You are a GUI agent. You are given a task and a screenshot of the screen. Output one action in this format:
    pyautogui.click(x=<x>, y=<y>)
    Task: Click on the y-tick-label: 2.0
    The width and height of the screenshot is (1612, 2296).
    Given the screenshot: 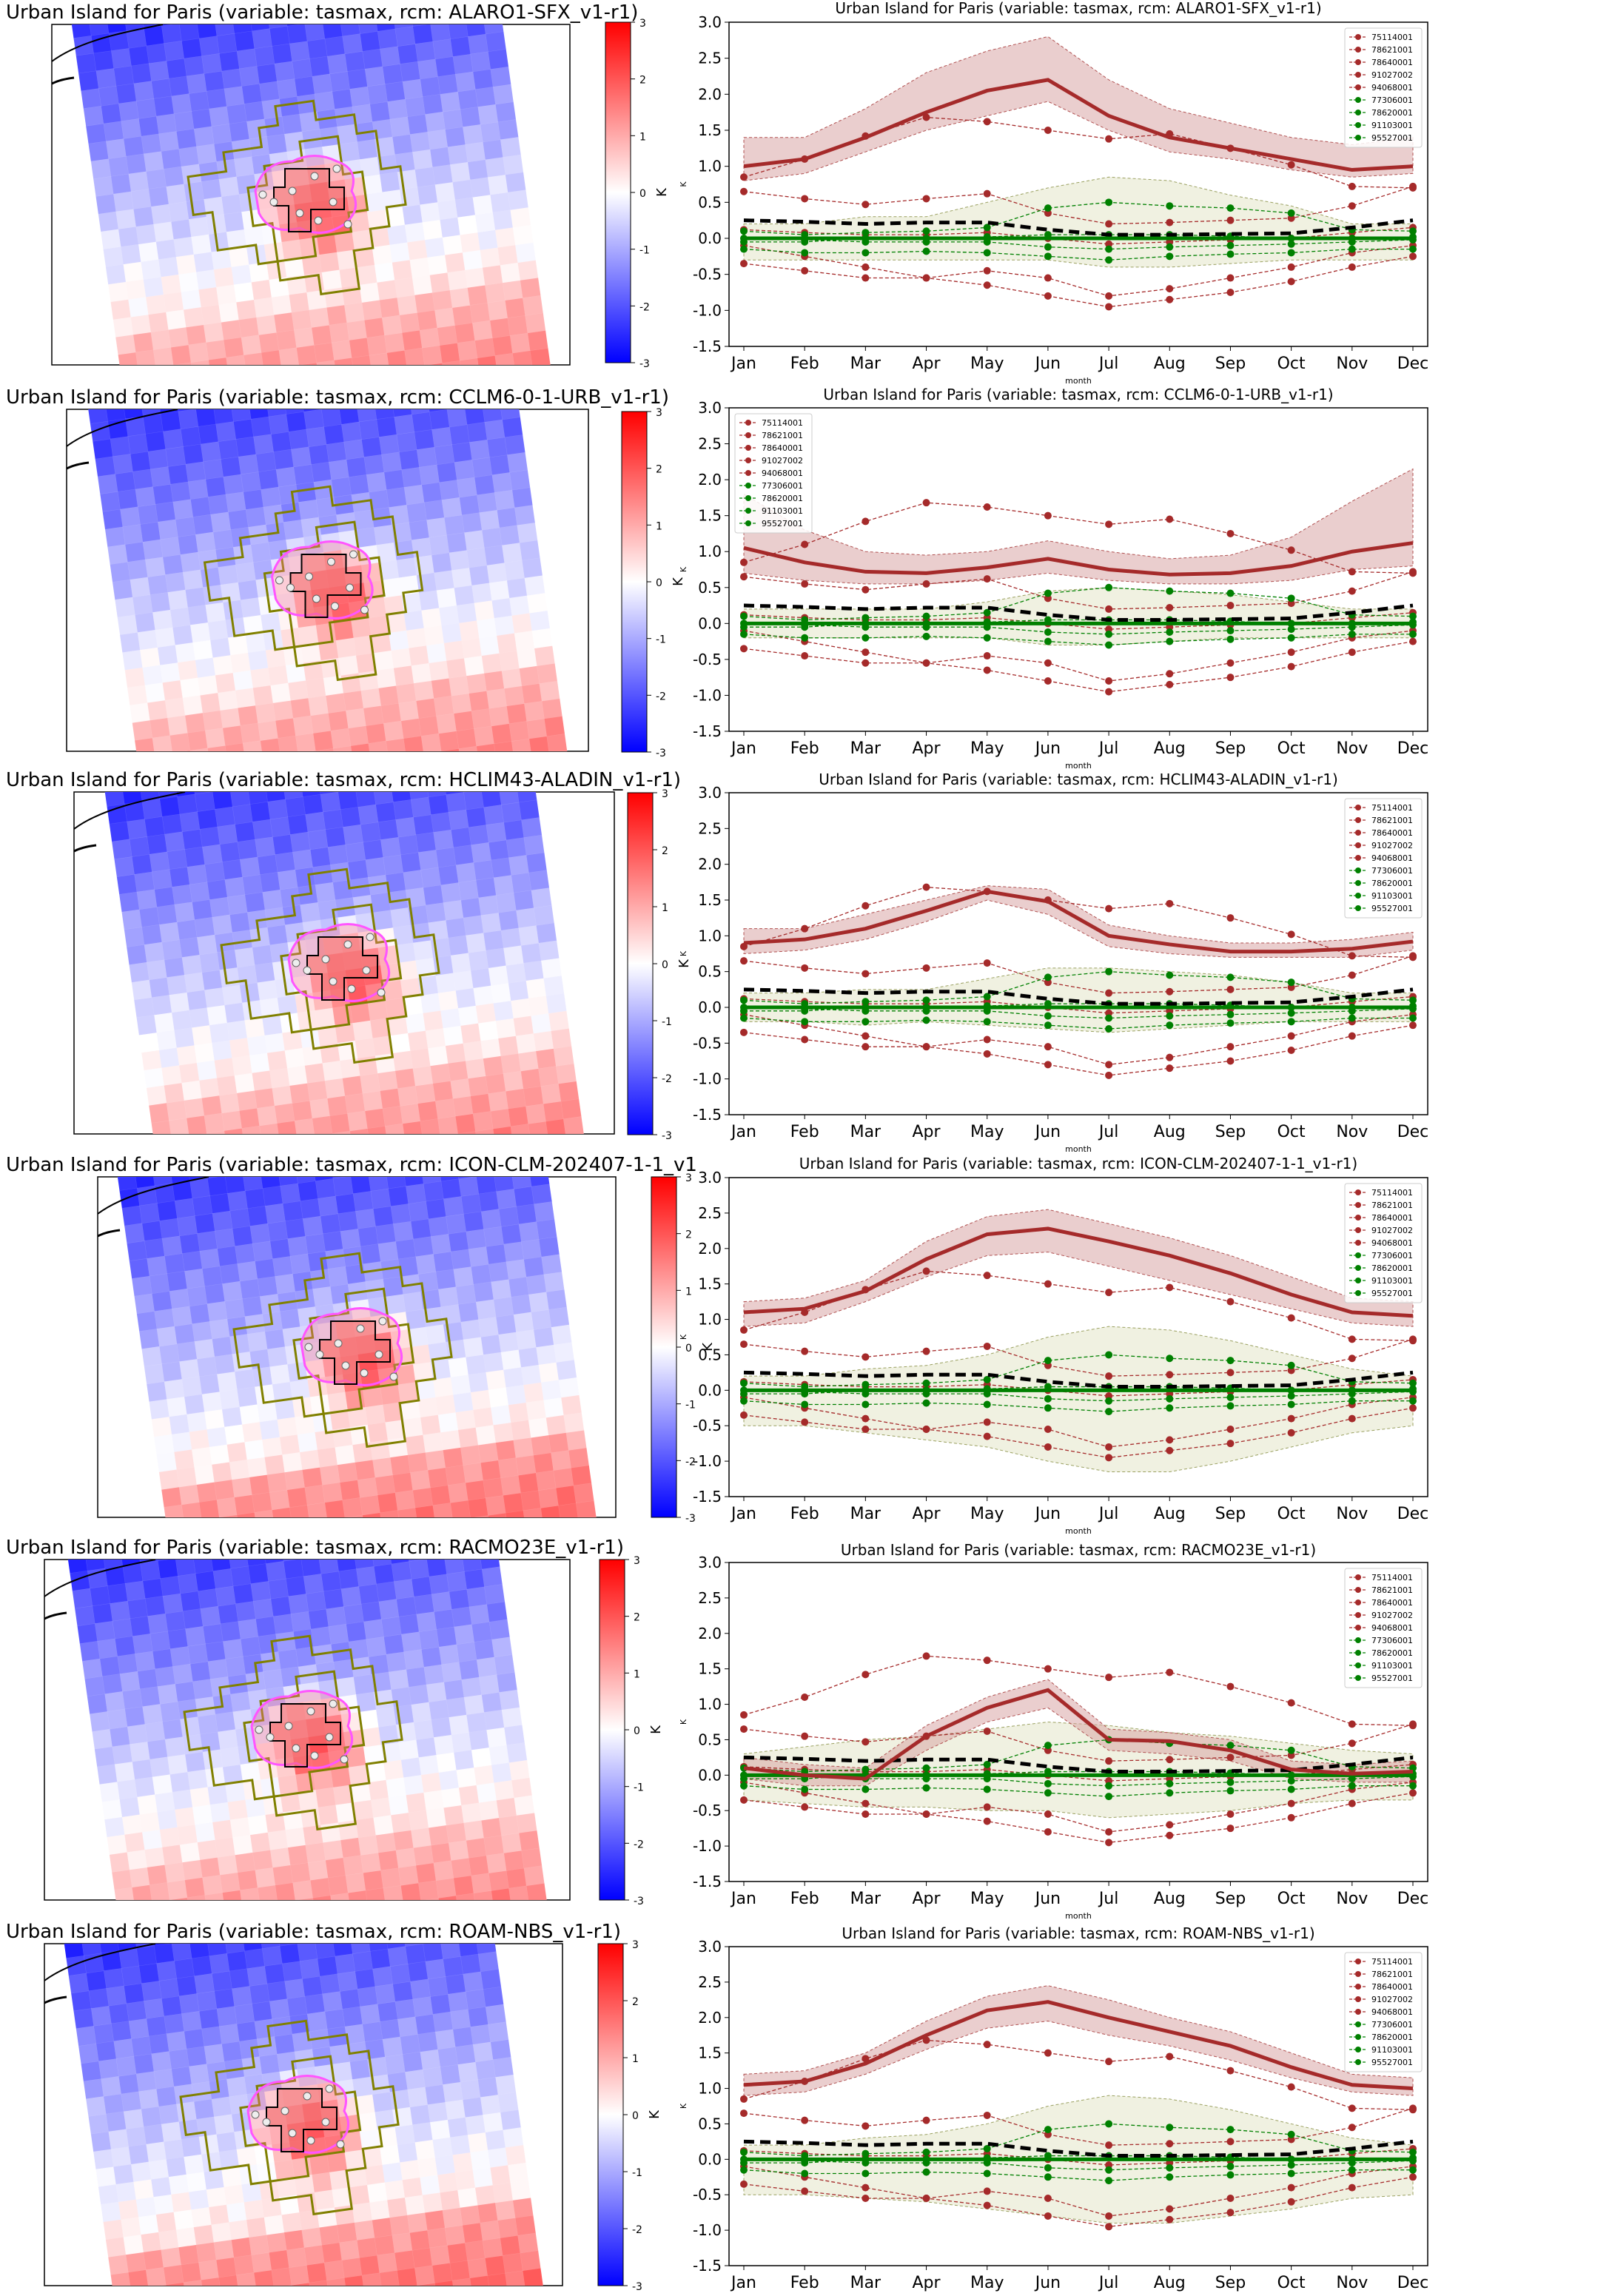 What is the action you would take?
    pyautogui.click(x=710, y=94)
    